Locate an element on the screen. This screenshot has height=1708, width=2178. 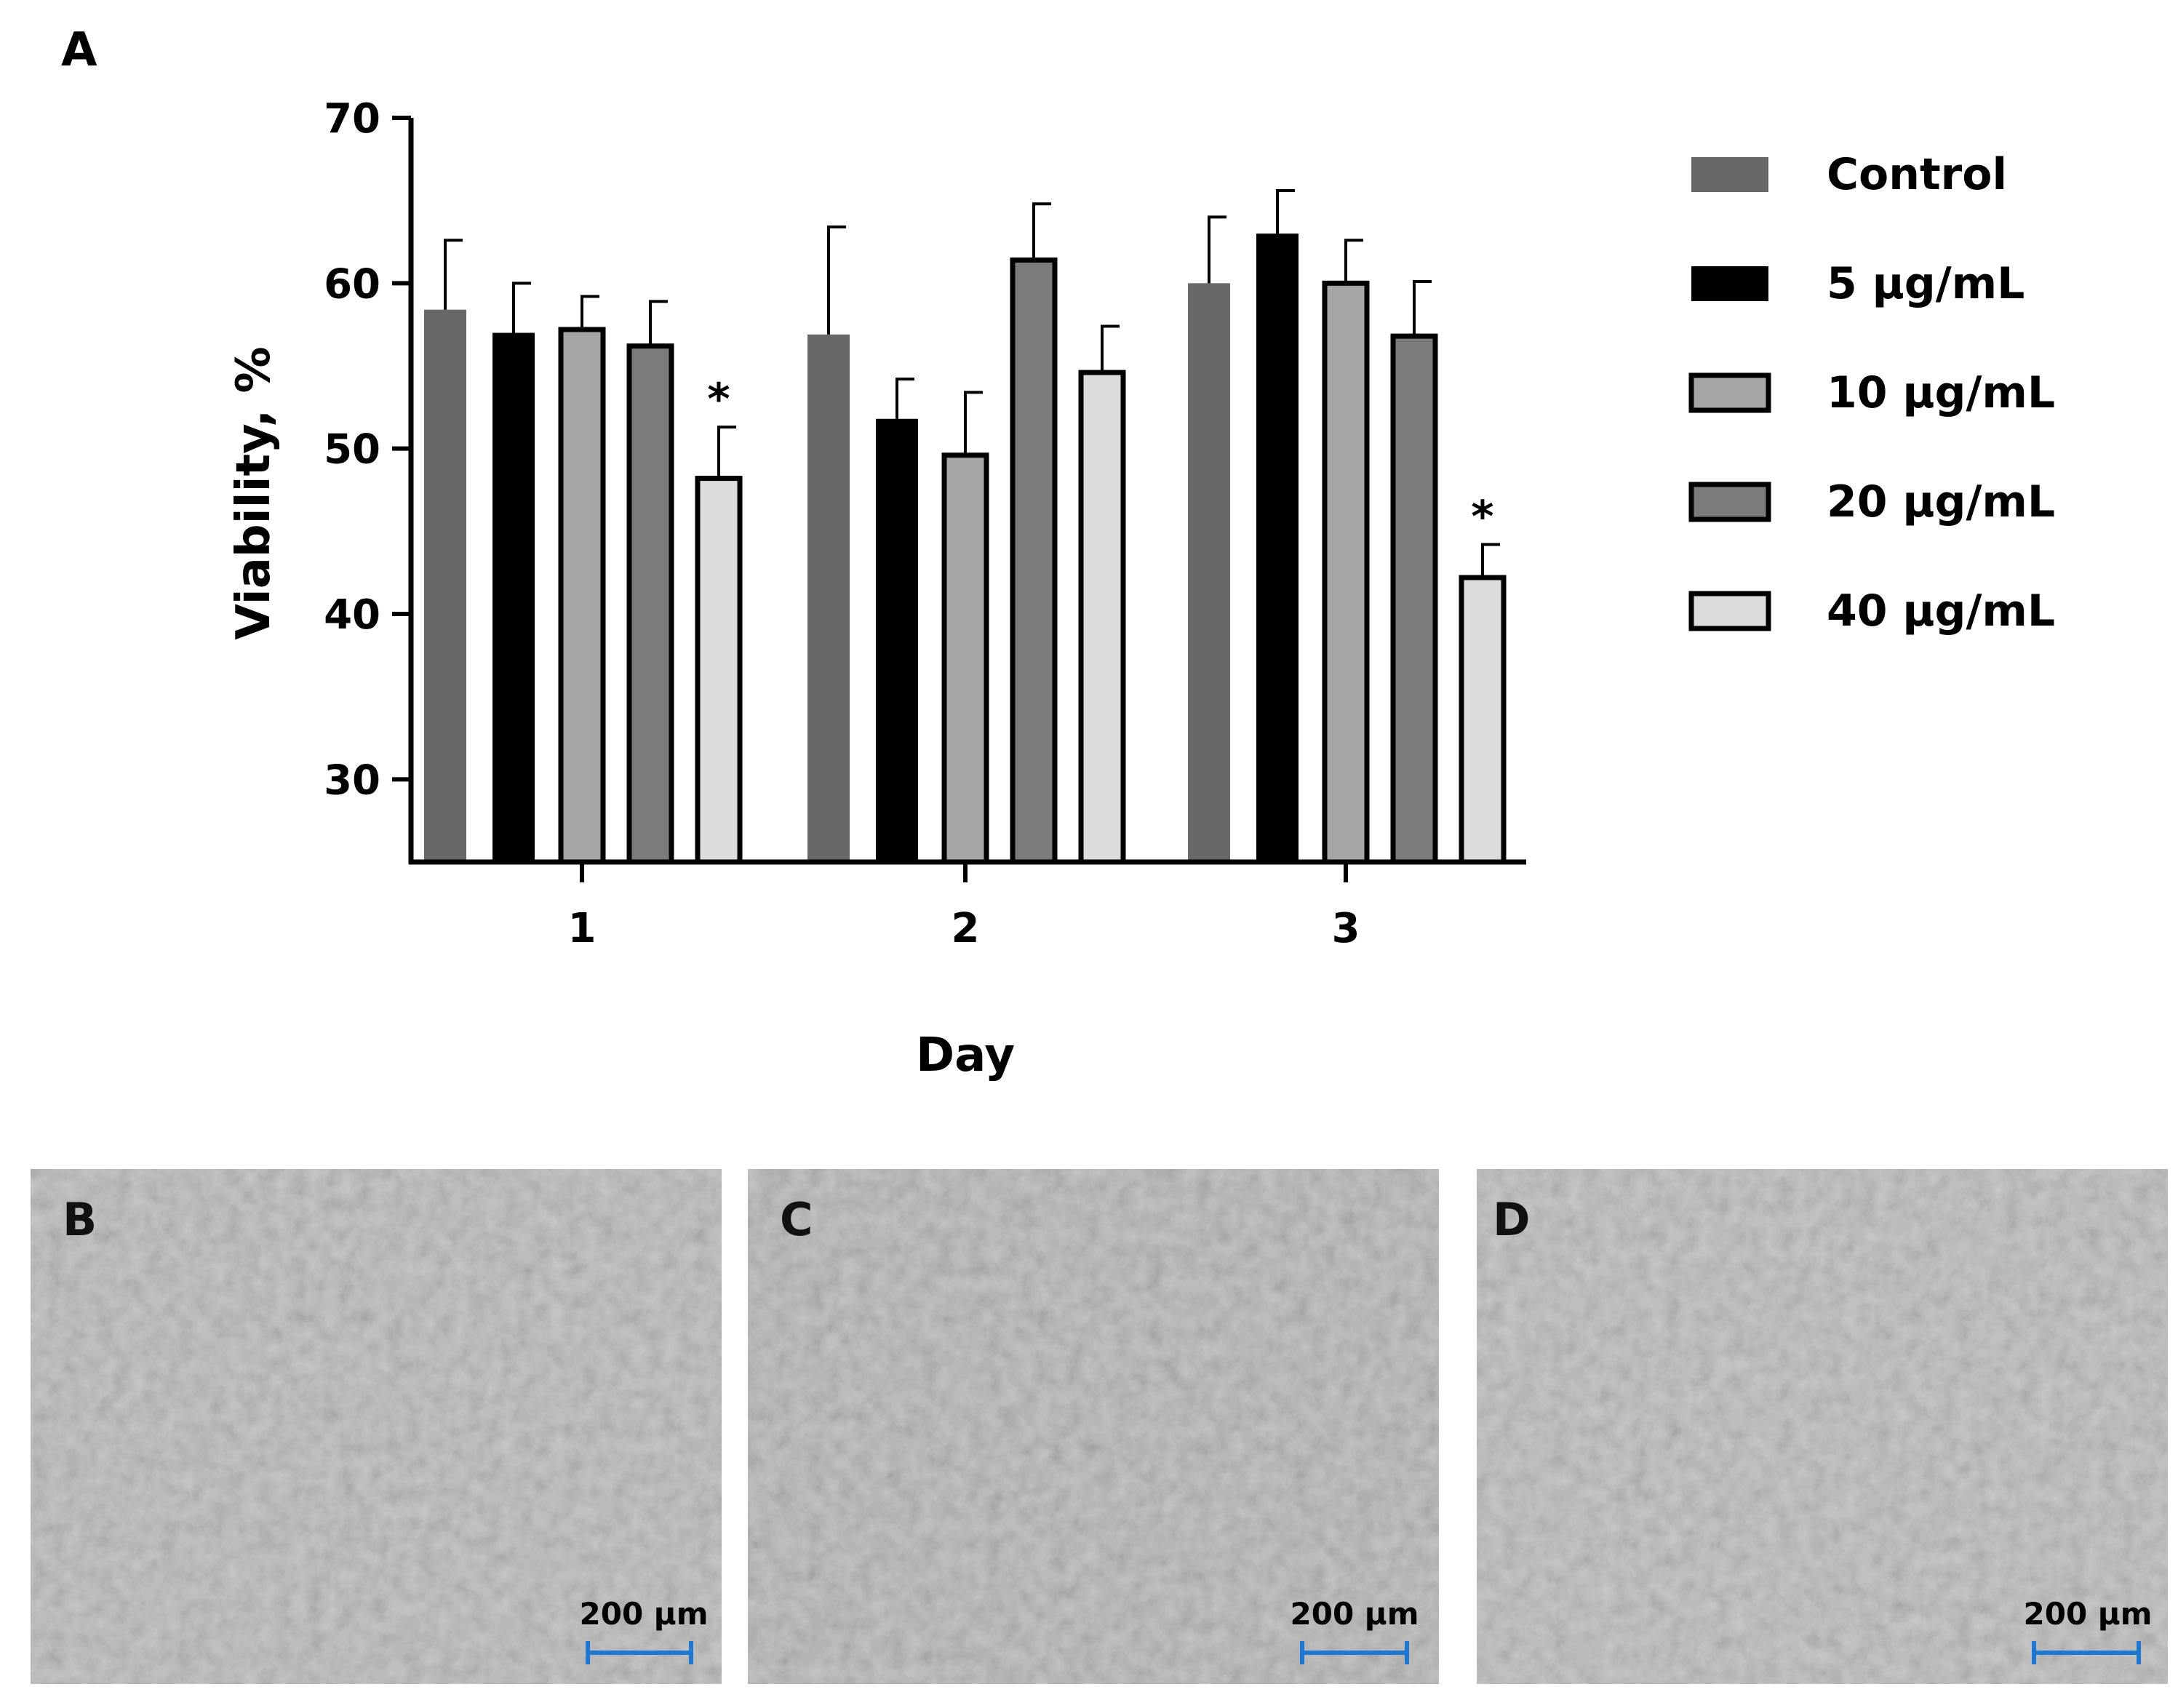
micrograph-texture-c is located at coordinates (1093, 1426).